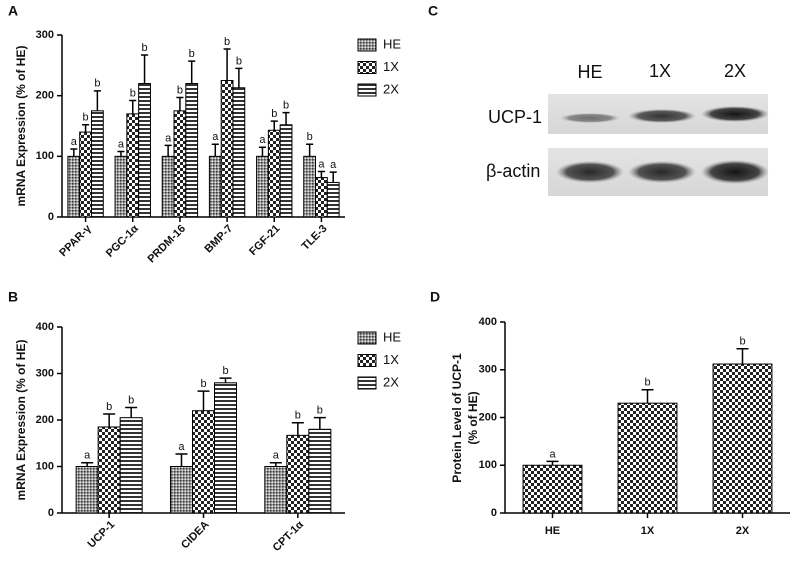 Image resolution: width=800 pixels, height=563 pixels. What do you see at coordinates (288, 536) in the screenshot?
I see `x-tick-label: CPT-1α` at bounding box center [288, 536].